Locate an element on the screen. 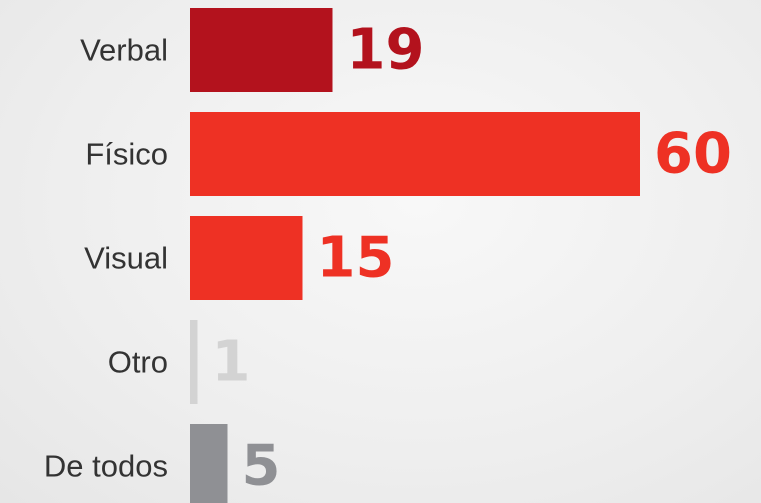 This screenshot has width=761, height=503. category-label-visual: Visual is located at coordinates (126, 258).